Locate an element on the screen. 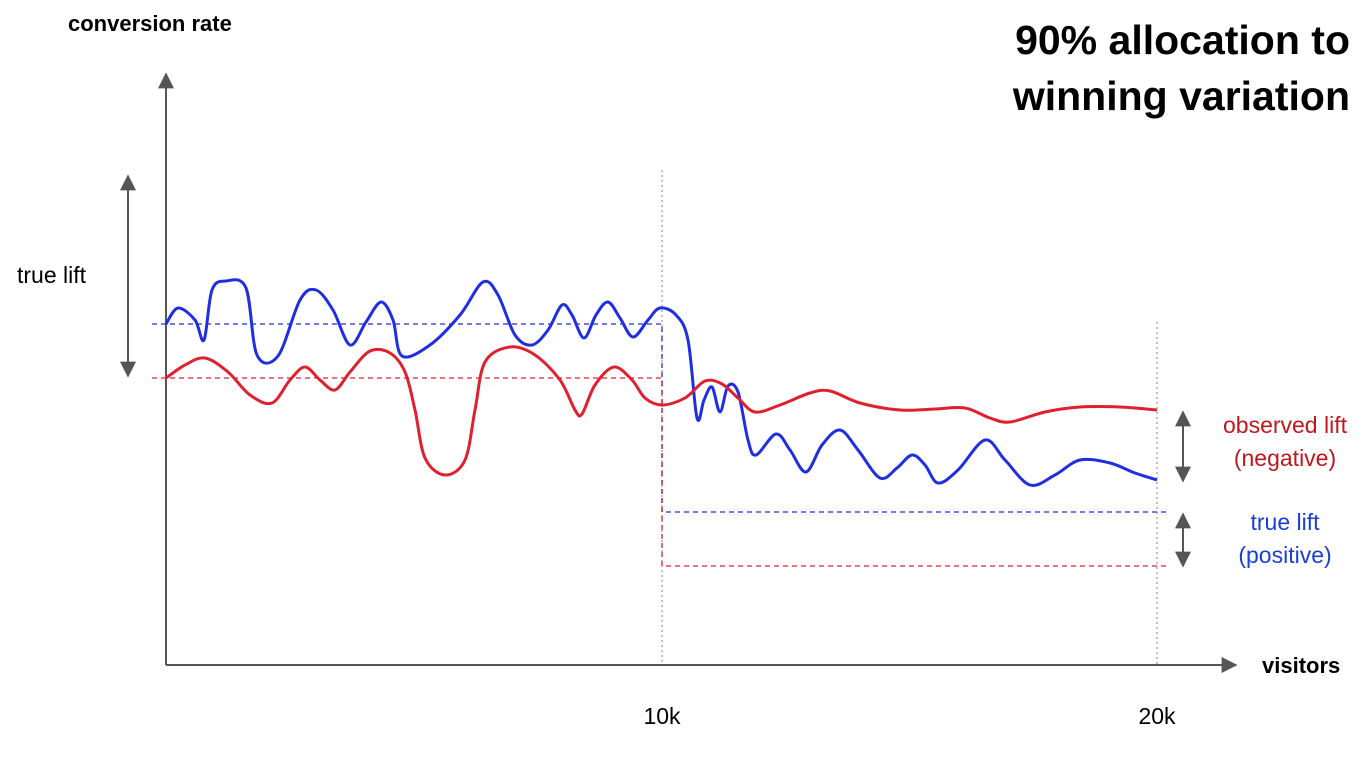  annotation: observed lift is located at coordinates (1285, 425).